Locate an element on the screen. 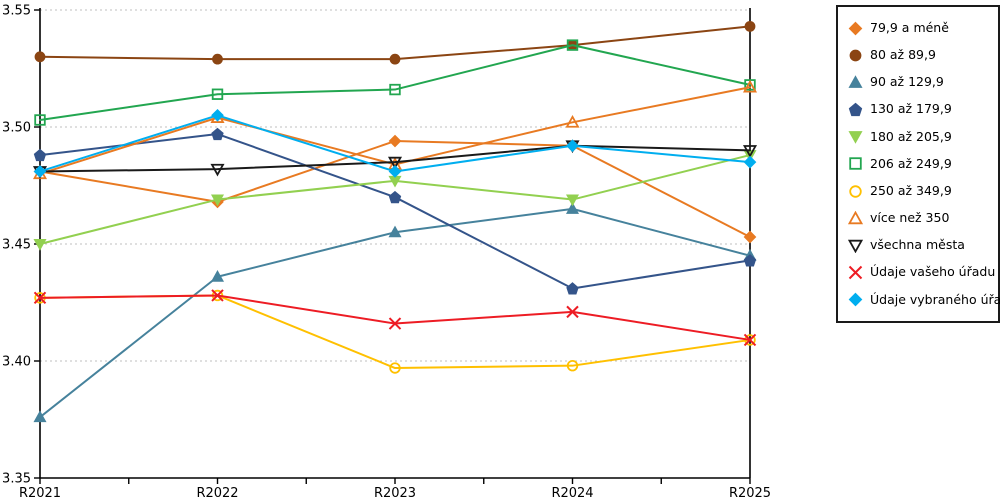  x-axis-label: R2021 is located at coordinates (40, 493).